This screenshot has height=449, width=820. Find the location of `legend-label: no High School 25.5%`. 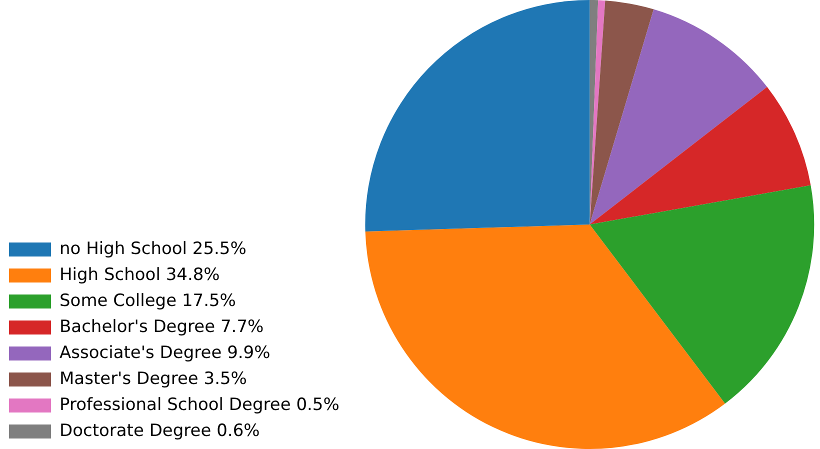

legend-label: no High School 25.5% is located at coordinates (153, 248).